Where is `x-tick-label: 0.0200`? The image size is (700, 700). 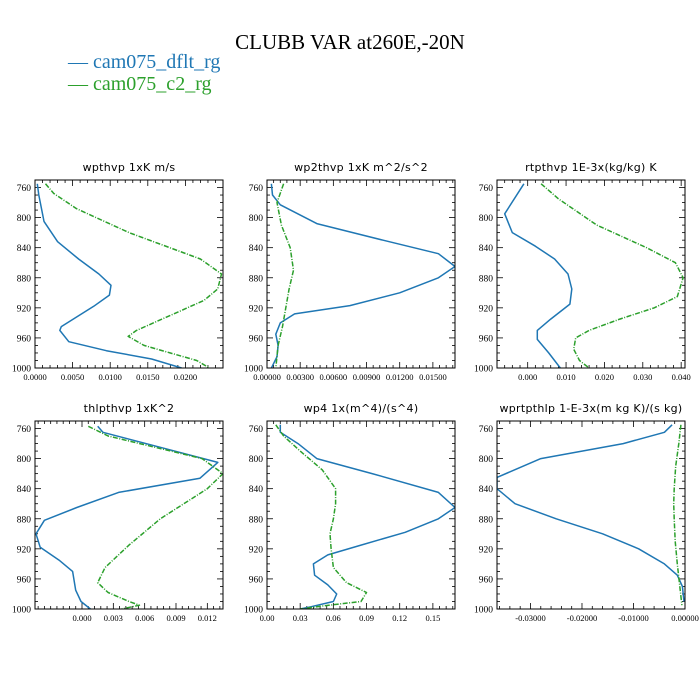
x-tick-label: 0.0200 is located at coordinates (185, 377).